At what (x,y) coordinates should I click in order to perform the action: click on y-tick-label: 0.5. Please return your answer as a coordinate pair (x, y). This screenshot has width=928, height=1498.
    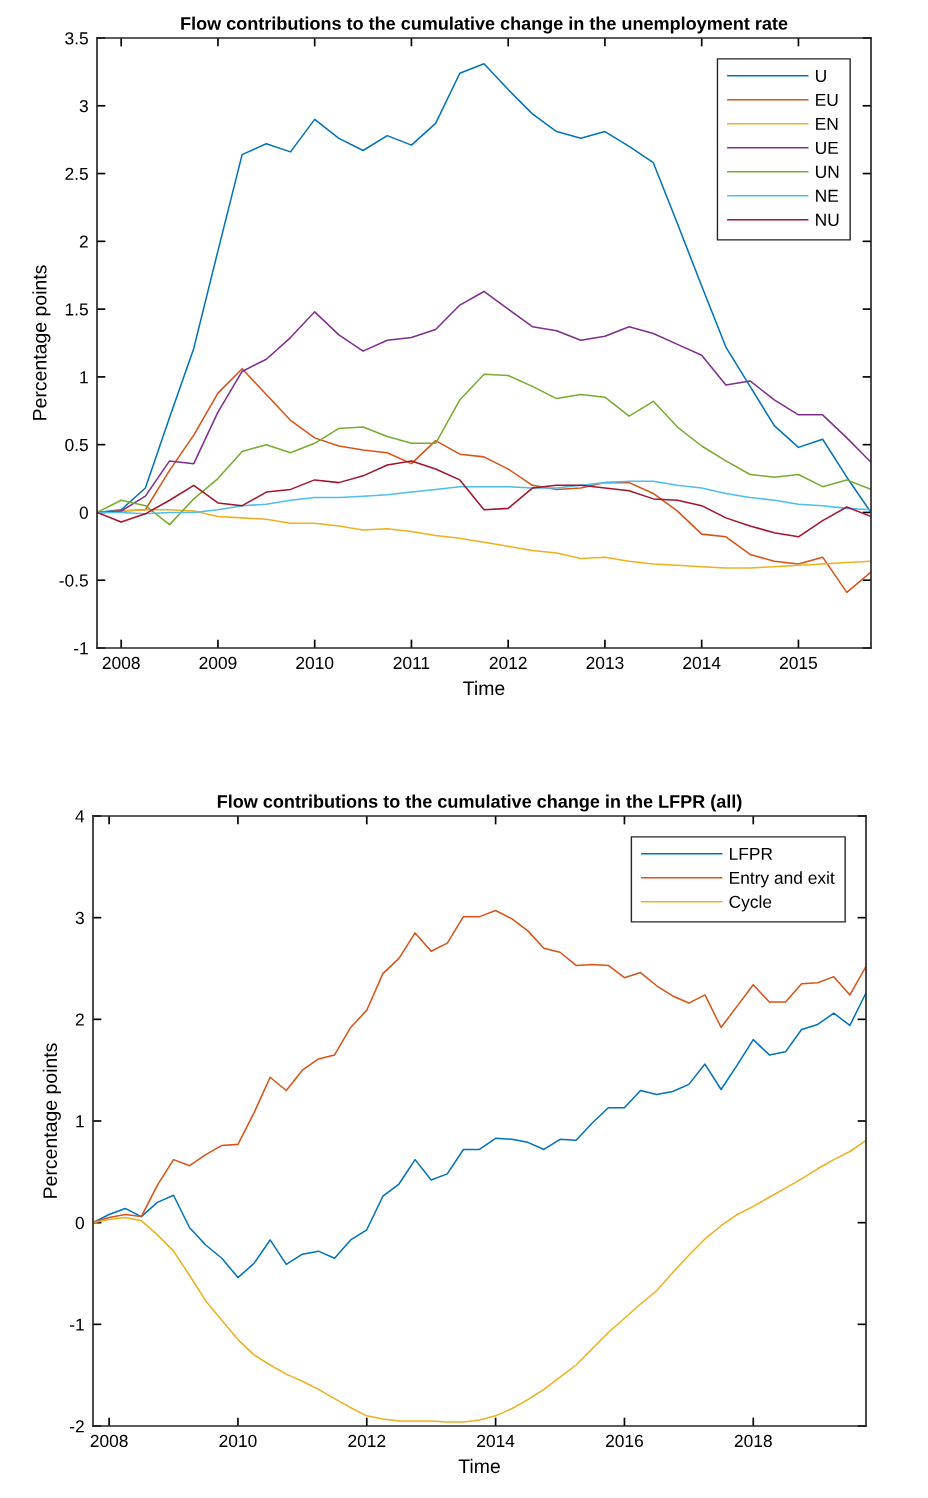
    Looking at the image, I should click on (76, 445).